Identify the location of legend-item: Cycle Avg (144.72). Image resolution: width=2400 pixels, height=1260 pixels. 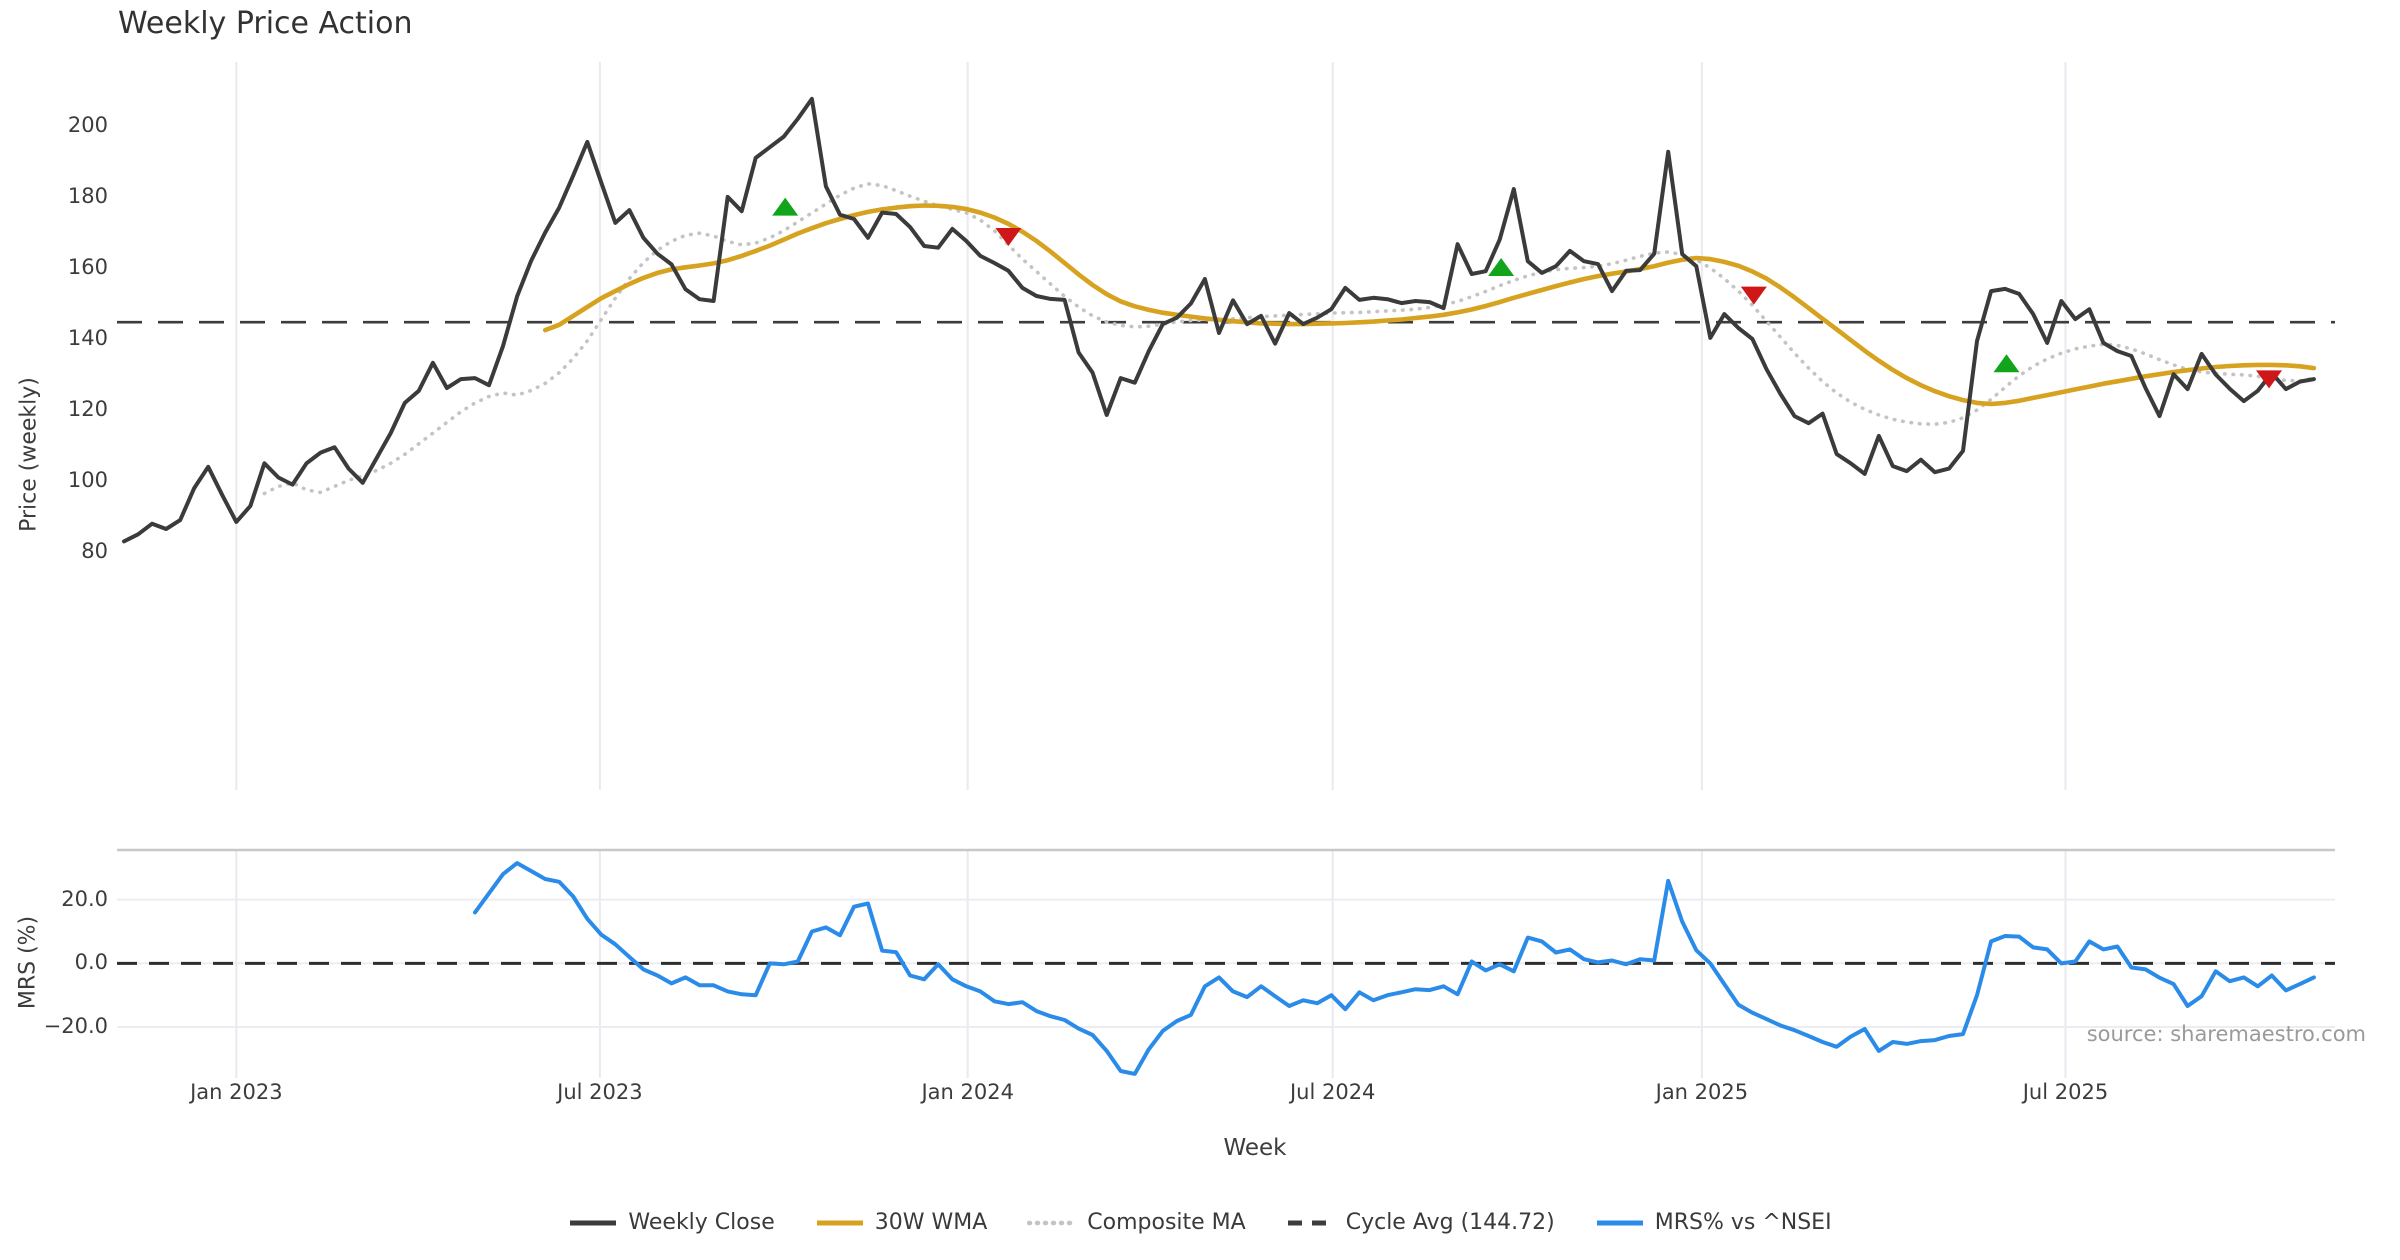
(1420, 1222).